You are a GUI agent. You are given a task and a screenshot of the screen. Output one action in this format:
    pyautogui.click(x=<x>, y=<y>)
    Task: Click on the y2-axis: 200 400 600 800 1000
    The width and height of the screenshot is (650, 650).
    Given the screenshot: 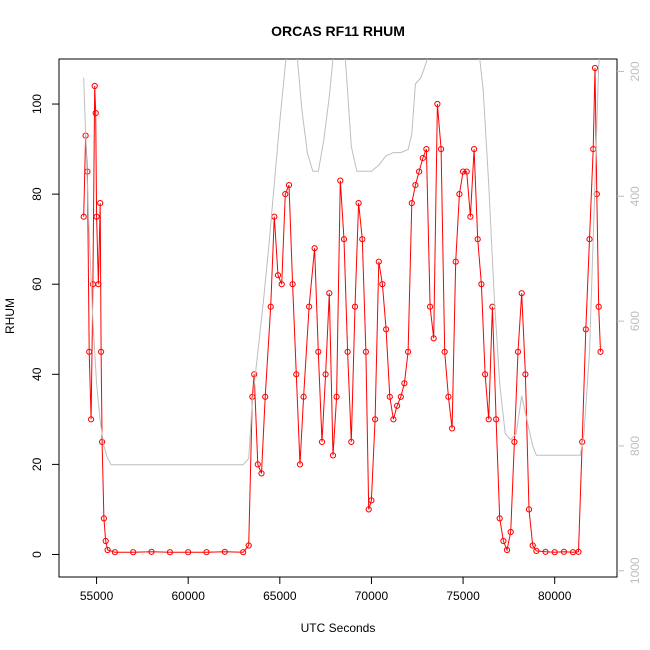 What is the action you would take?
    pyautogui.click(x=629, y=322)
    